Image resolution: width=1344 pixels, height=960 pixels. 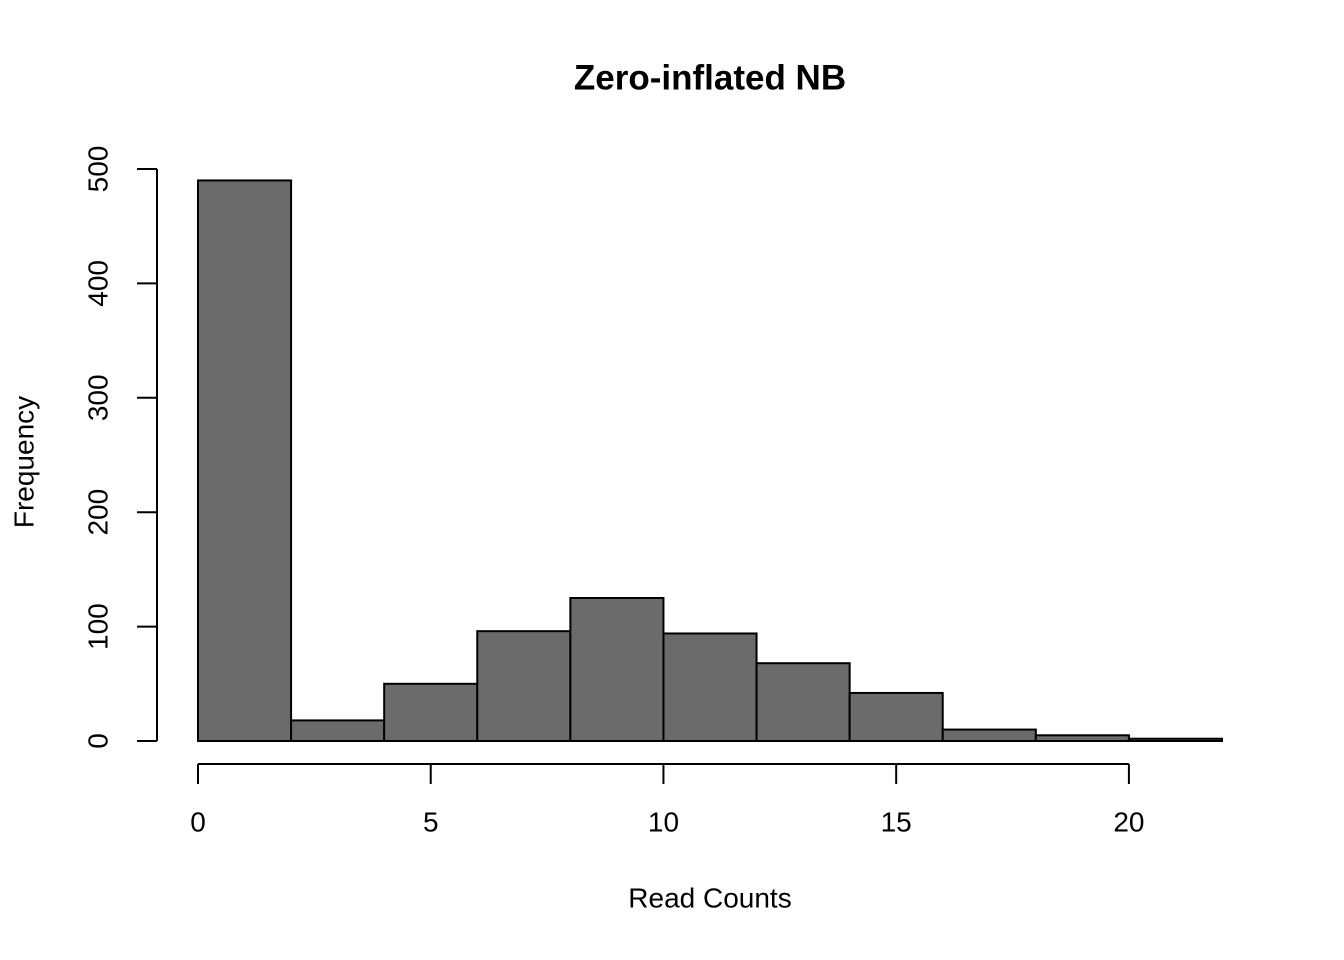 What do you see at coordinates (97, 397) in the screenshot?
I see `y-tick-label: 300` at bounding box center [97, 397].